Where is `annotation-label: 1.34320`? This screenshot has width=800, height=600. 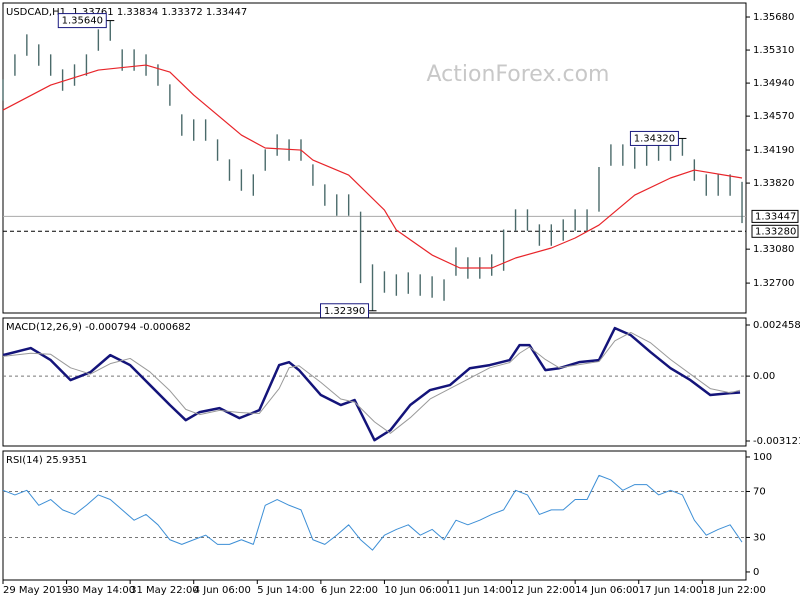
annotation-label: 1.34320 is located at coordinates (654, 138).